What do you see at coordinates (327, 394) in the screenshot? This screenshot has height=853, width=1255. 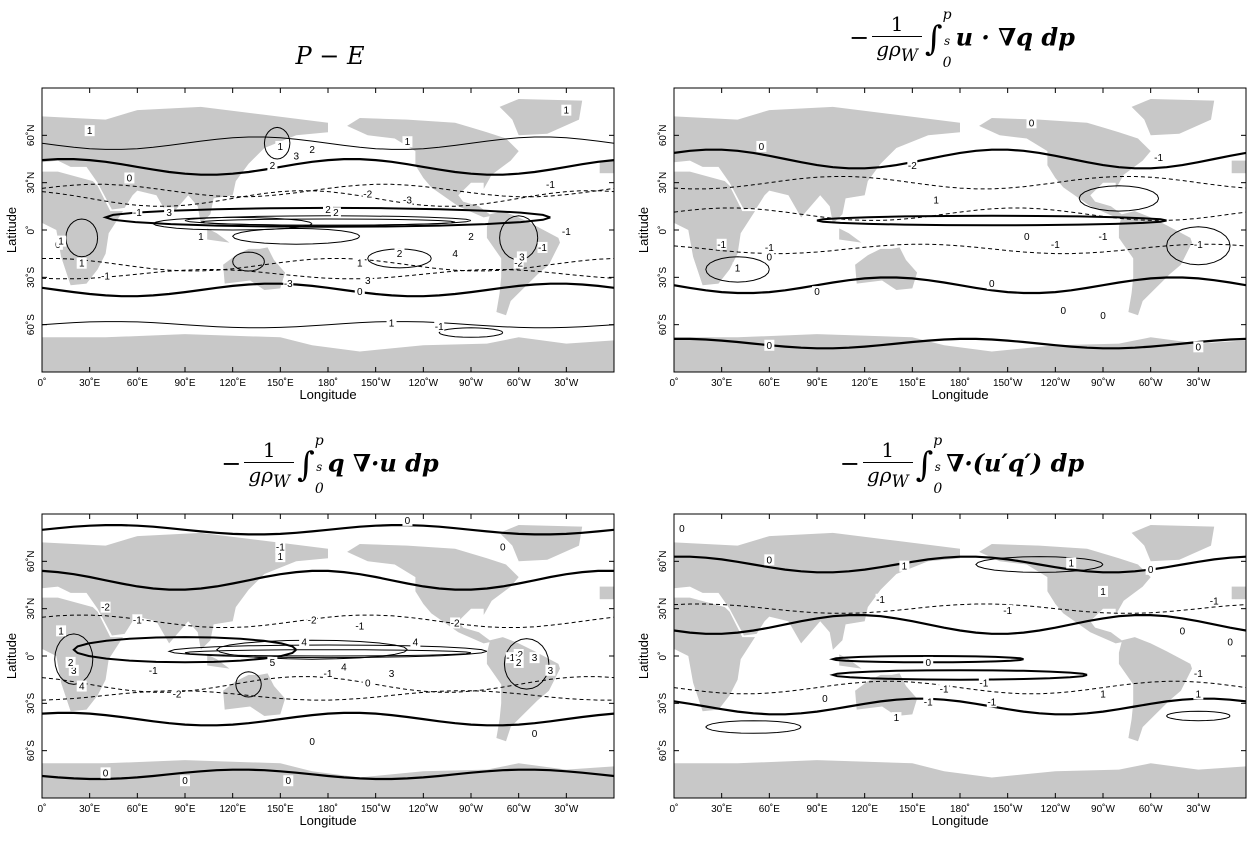 I see `x-axis-label: Longitude` at bounding box center [327, 394].